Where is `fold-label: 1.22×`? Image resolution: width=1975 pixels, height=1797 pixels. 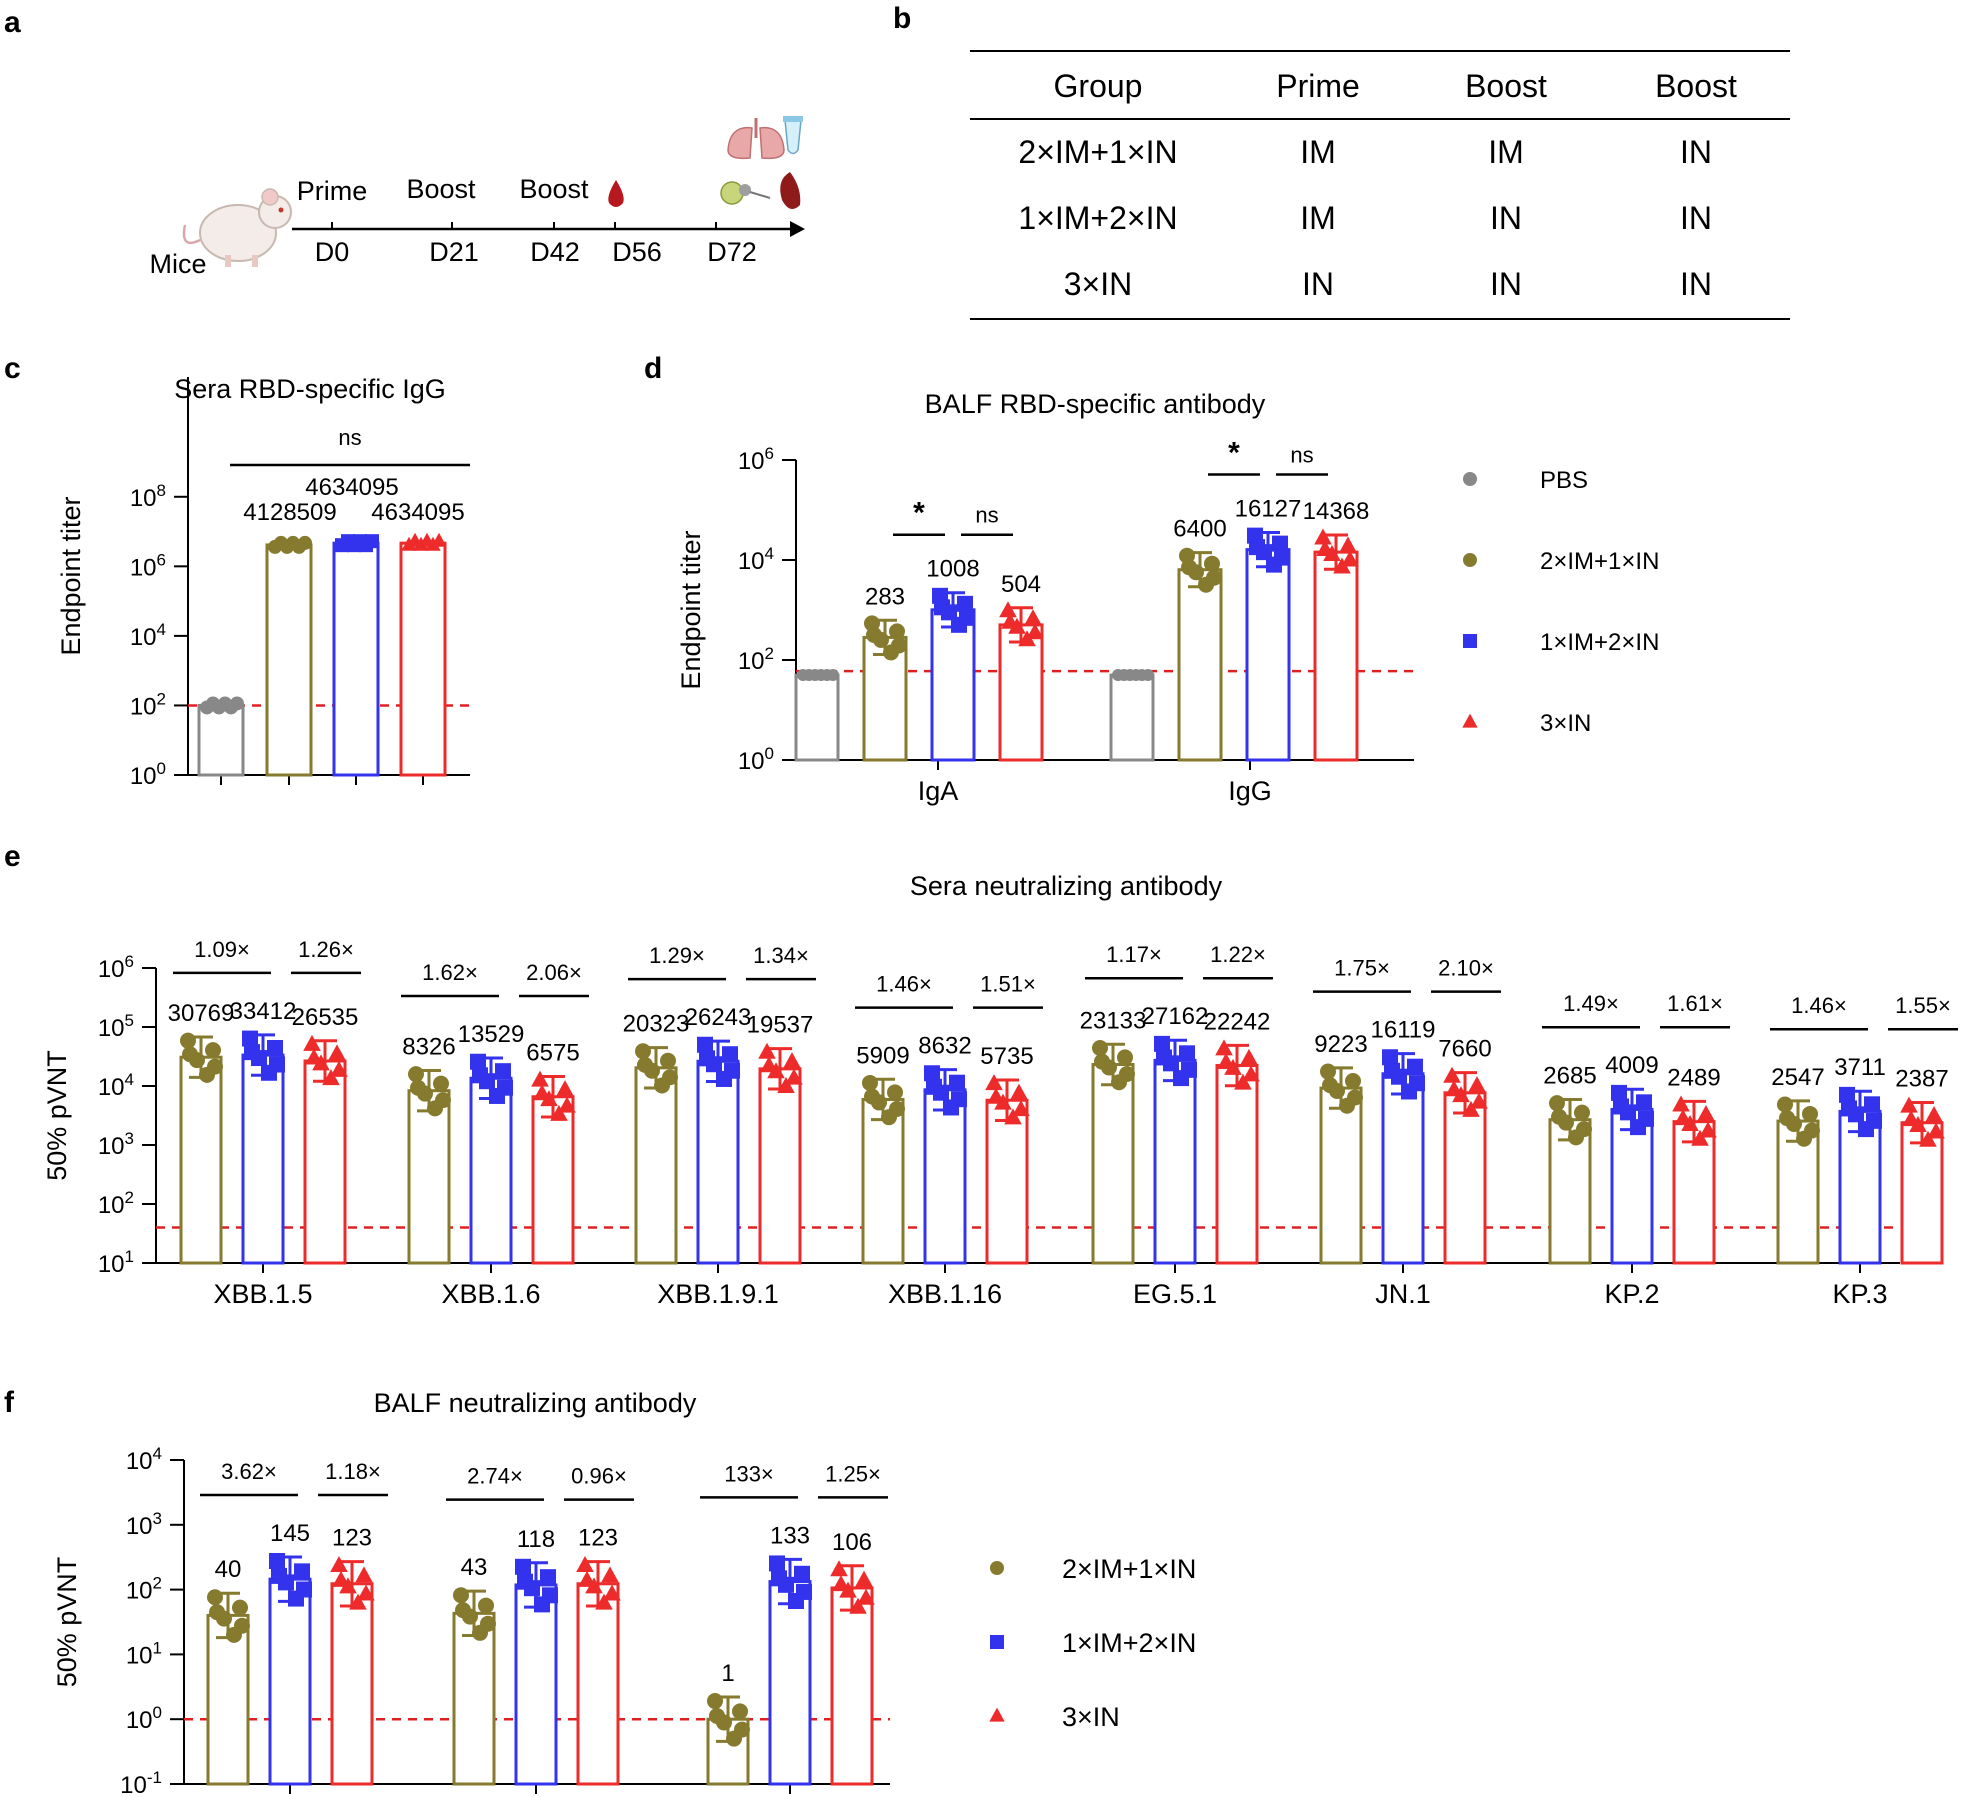
fold-label: 1.22× is located at coordinates (1238, 954).